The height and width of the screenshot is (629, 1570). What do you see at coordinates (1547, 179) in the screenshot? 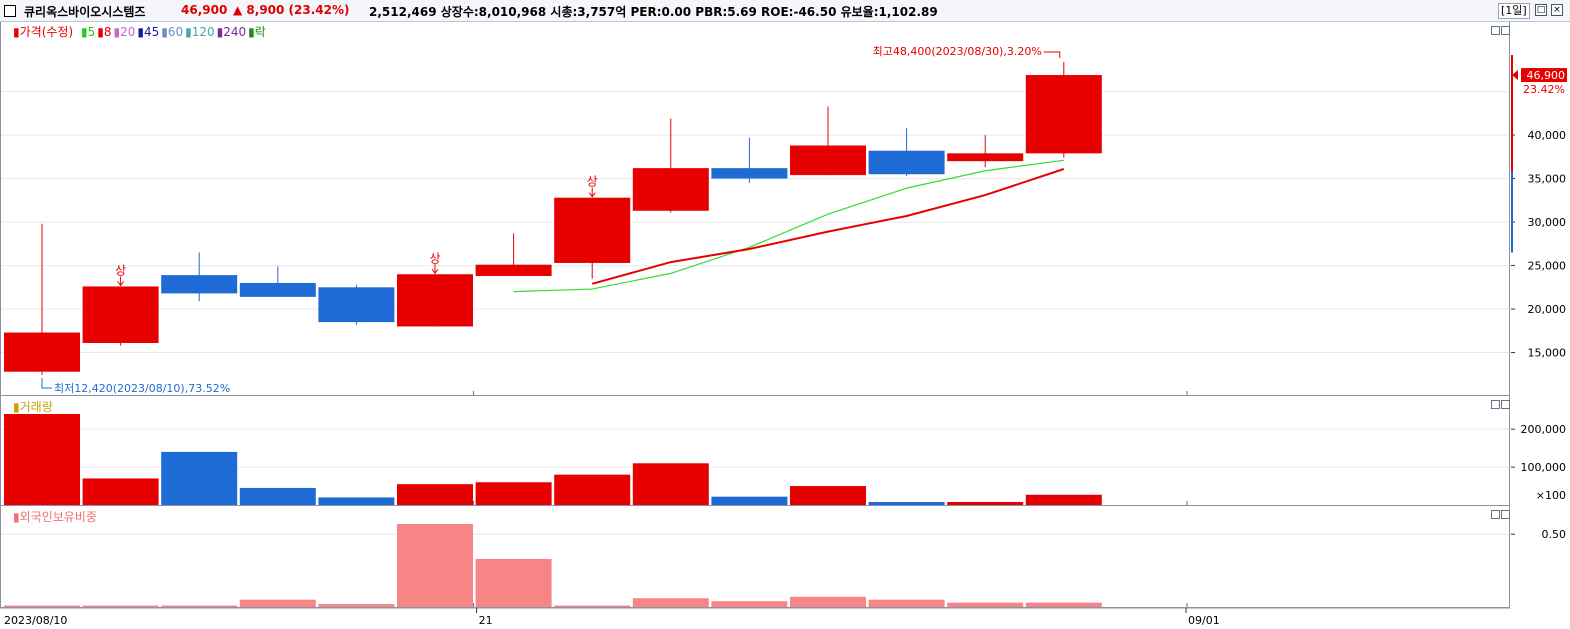
I see `ytick-label: 35,000` at bounding box center [1547, 179].